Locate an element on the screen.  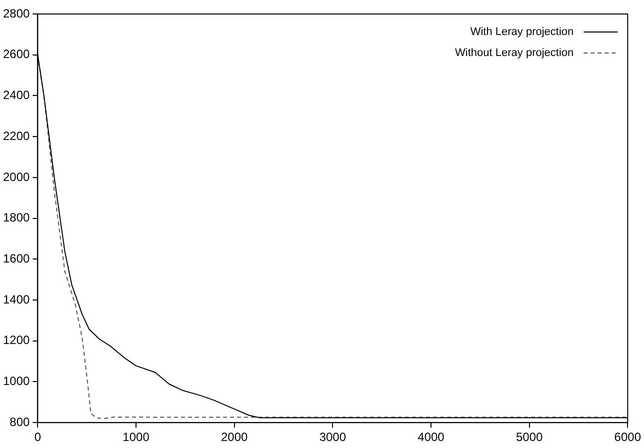
legend-label: With Leray projection is located at coordinates (522, 32).